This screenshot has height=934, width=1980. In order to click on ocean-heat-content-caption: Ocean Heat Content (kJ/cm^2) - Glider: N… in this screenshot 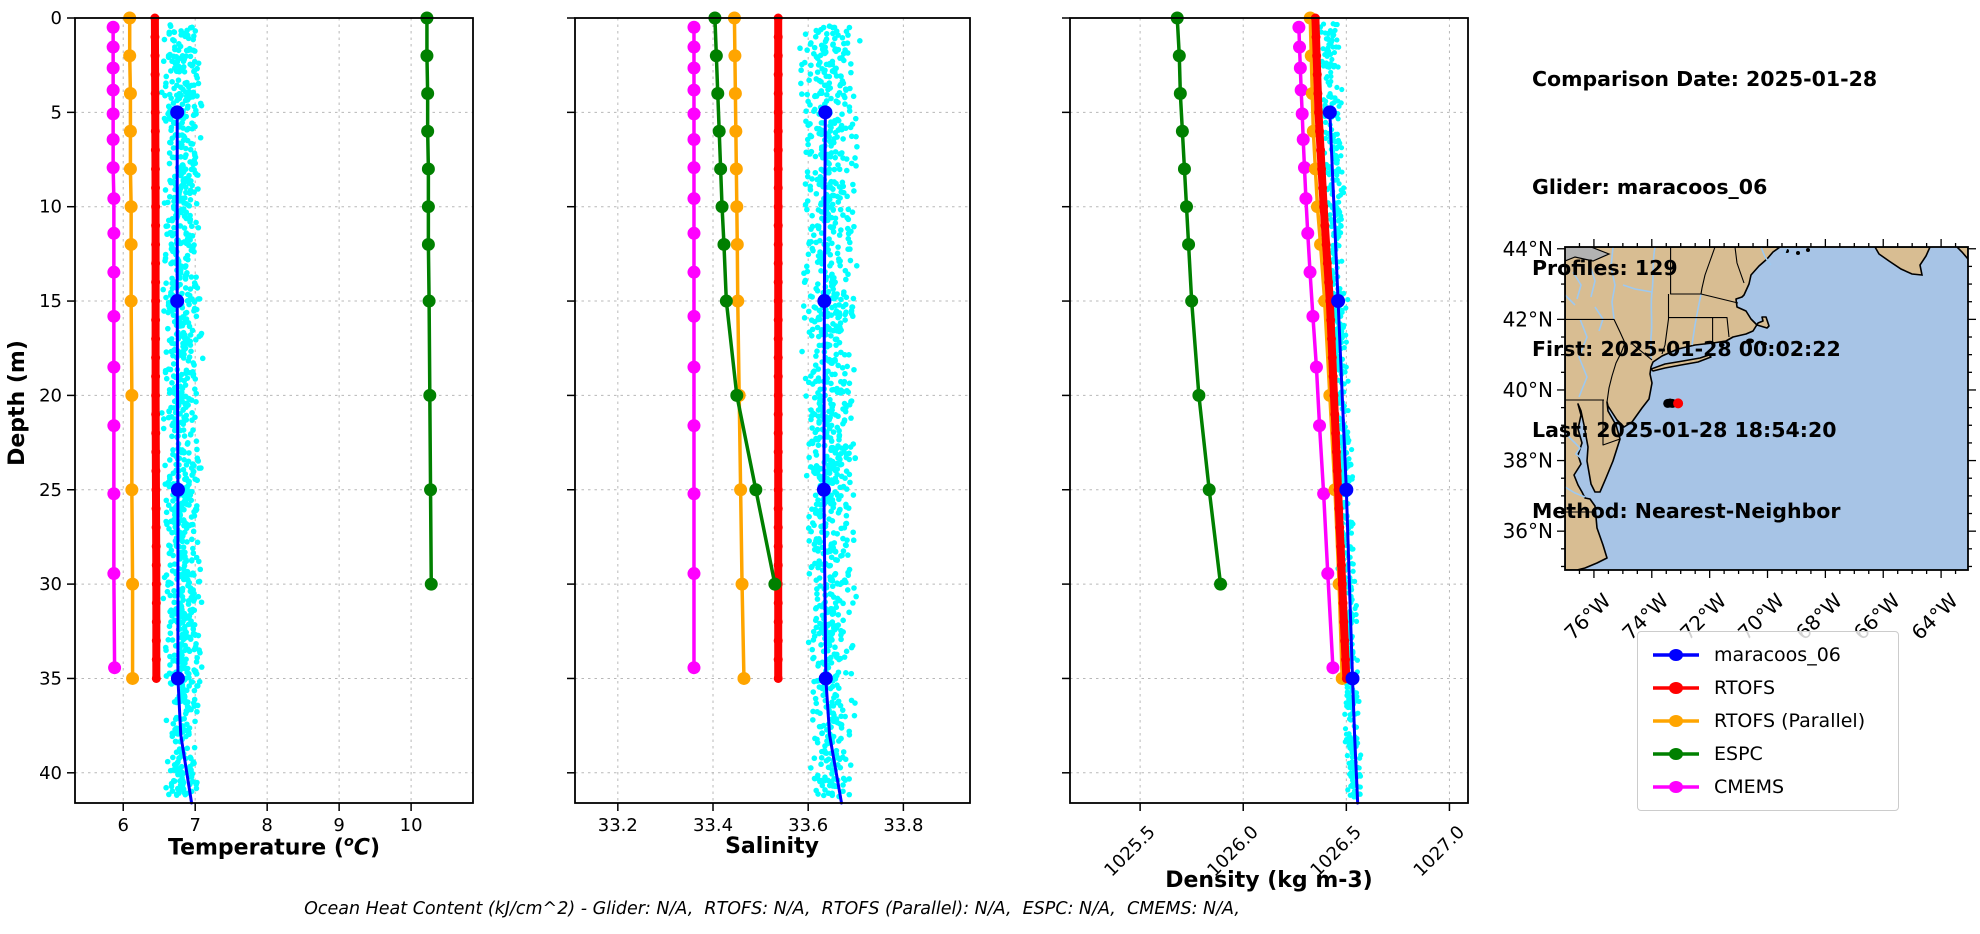, I will do `click(772, 909)`.